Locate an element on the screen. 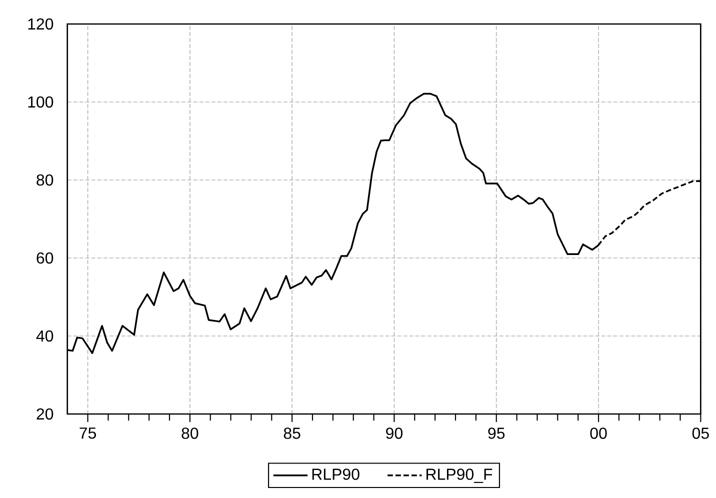 The image size is (716, 498). legend-label: RLP90 is located at coordinates (336, 474).